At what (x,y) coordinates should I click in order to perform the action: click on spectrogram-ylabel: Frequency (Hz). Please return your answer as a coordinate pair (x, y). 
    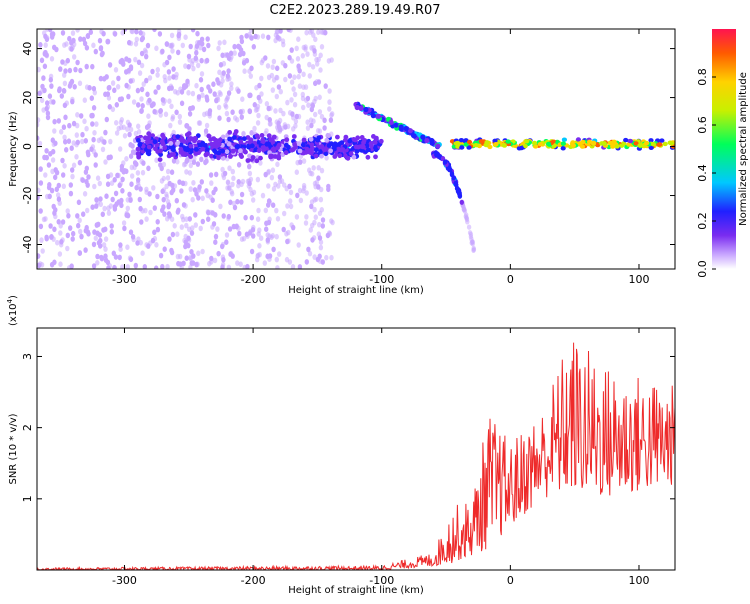
    Looking at the image, I should click on (13, 149).